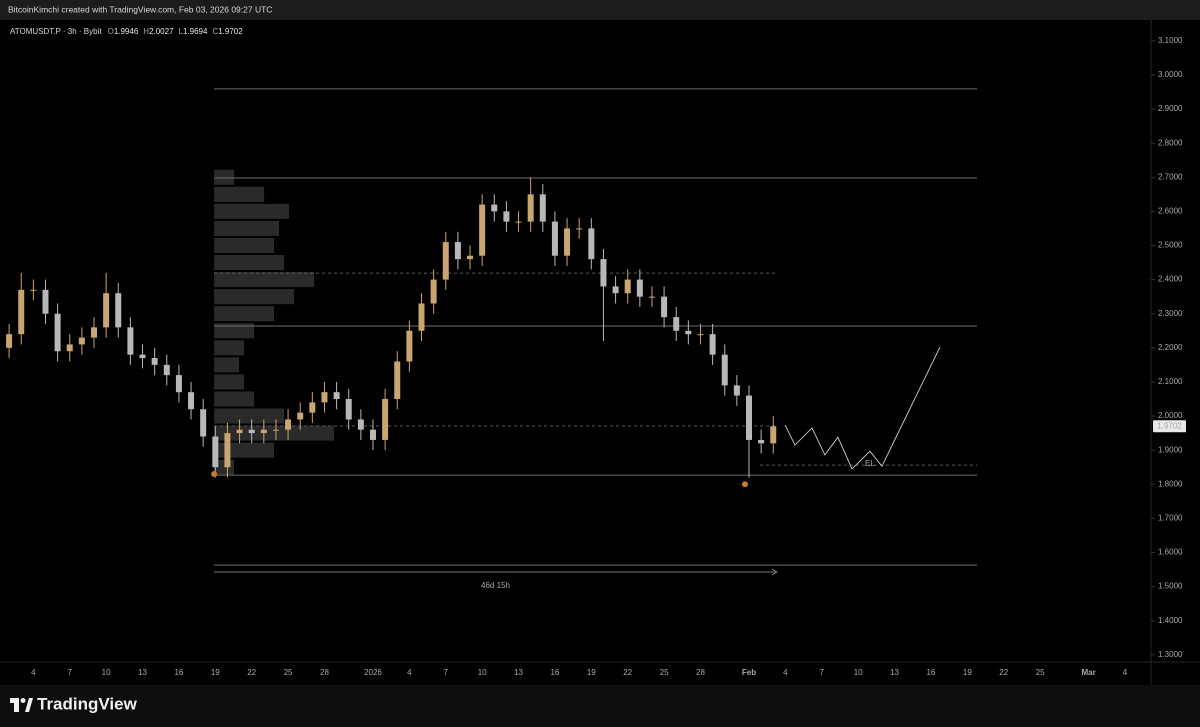 Image resolution: width=1200 pixels, height=727 pixels. Describe the element at coordinates (862, 408) in the screenshot. I see `projection-line` at that location.